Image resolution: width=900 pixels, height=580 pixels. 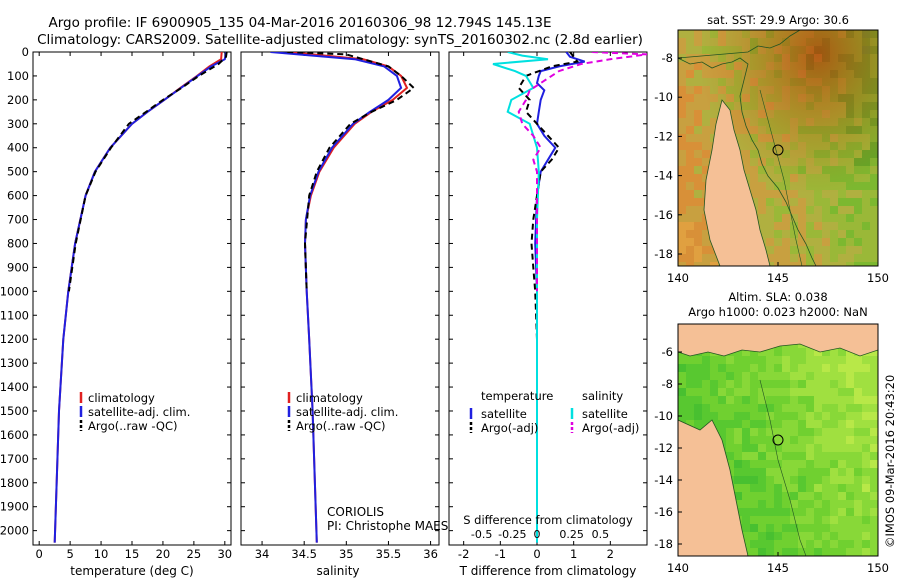 I want to click on map-y-tick-label: -14, so click(x=663, y=480).